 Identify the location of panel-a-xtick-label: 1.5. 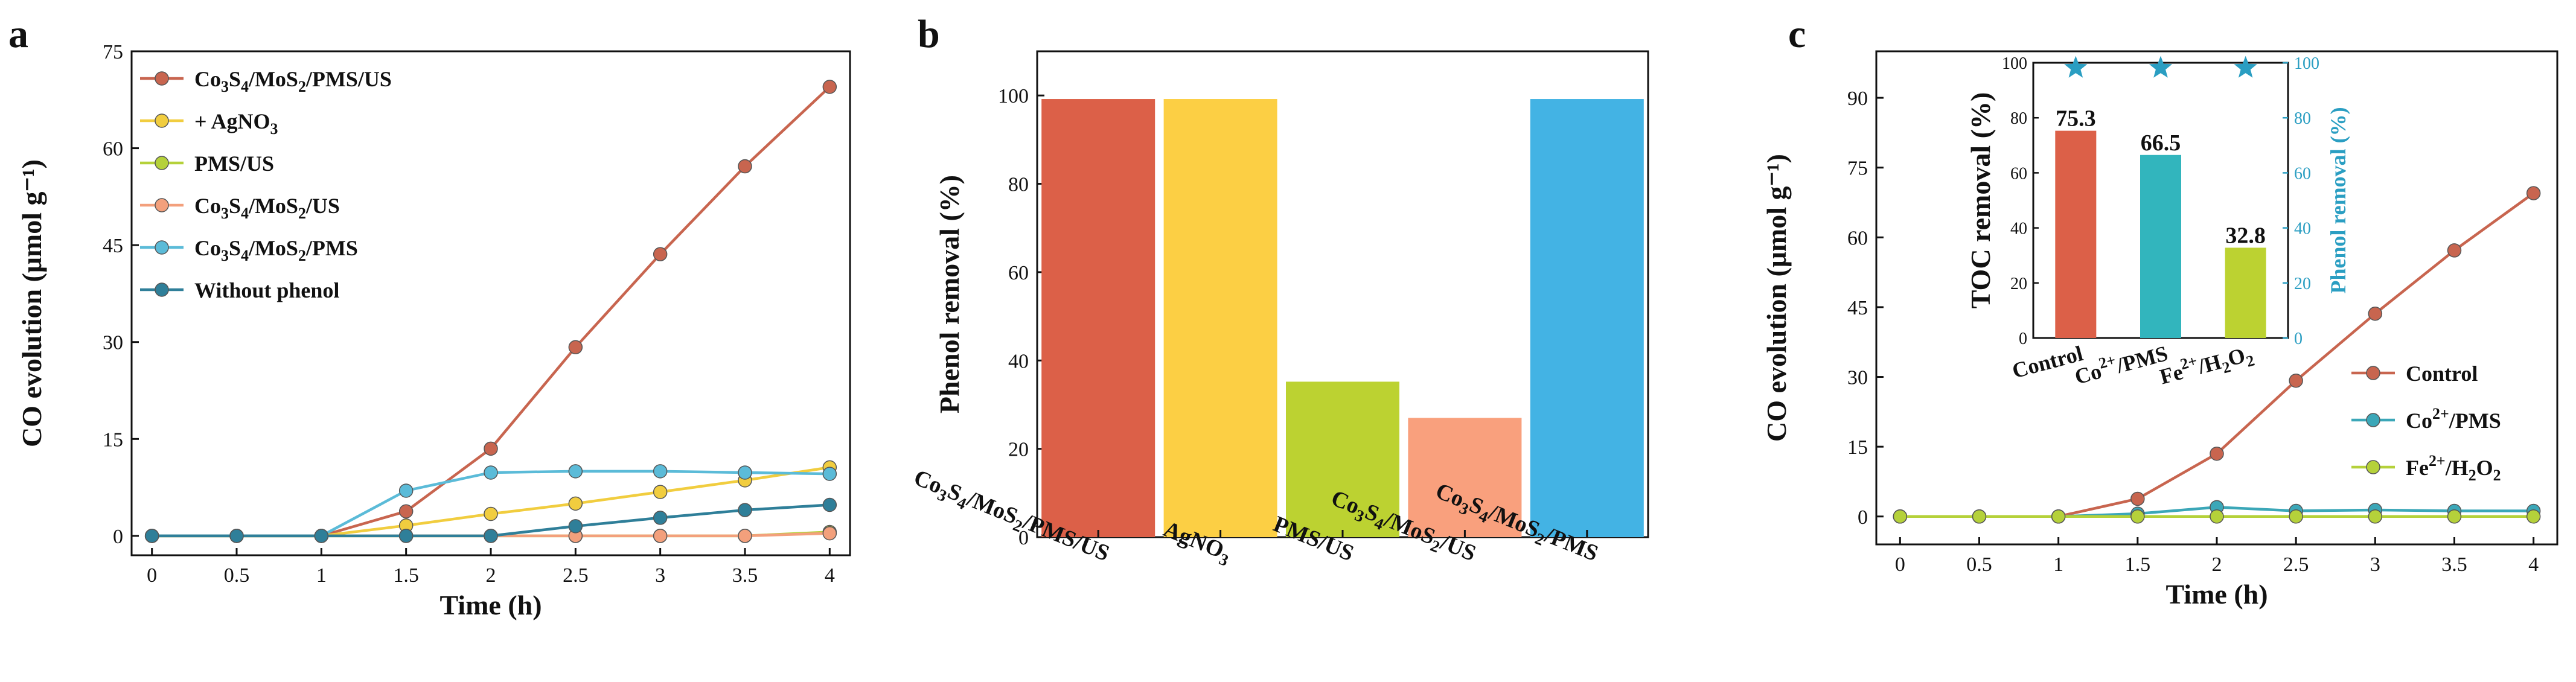
(406, 575).